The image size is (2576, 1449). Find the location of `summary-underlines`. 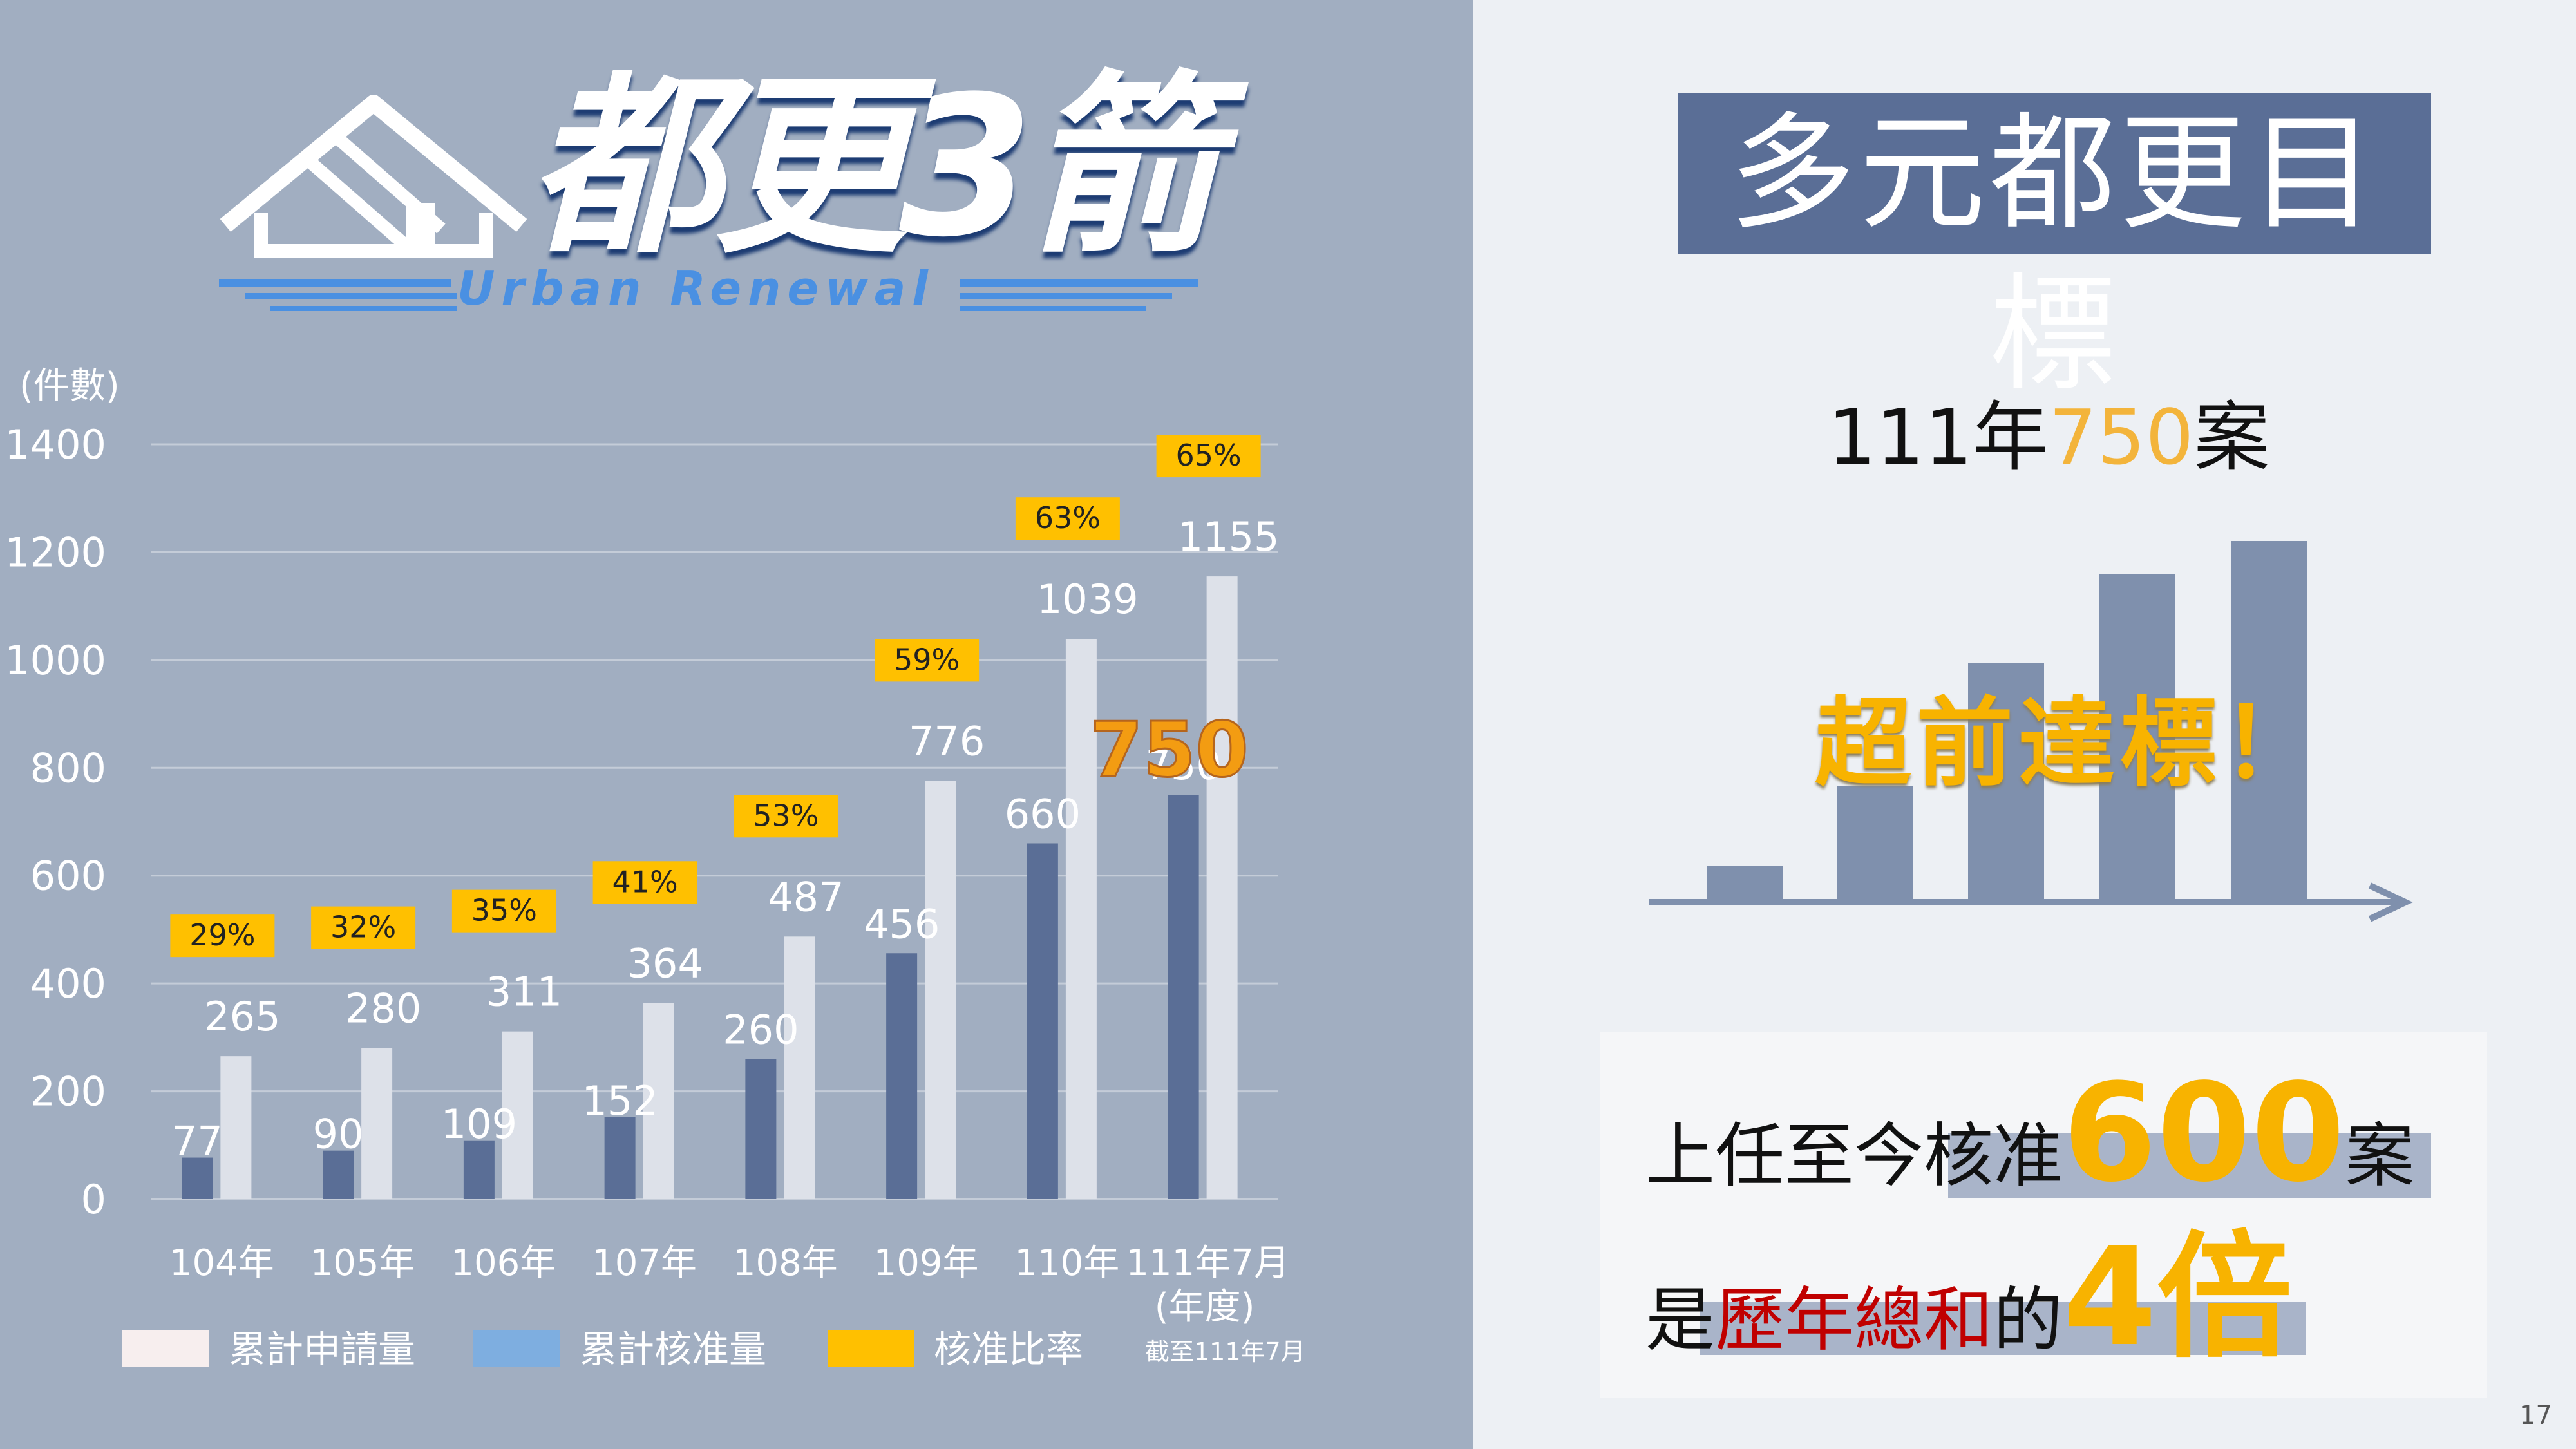

summary-underlines is located at coordinates (2066, 1244).